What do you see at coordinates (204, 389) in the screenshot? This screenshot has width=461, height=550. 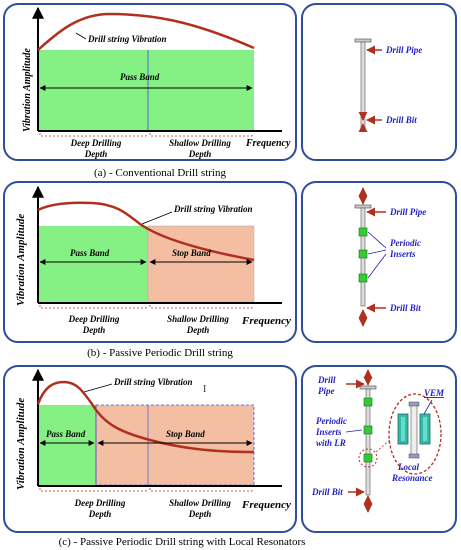 I see `cursor-glyph: I` at bounding box center [204, 389].